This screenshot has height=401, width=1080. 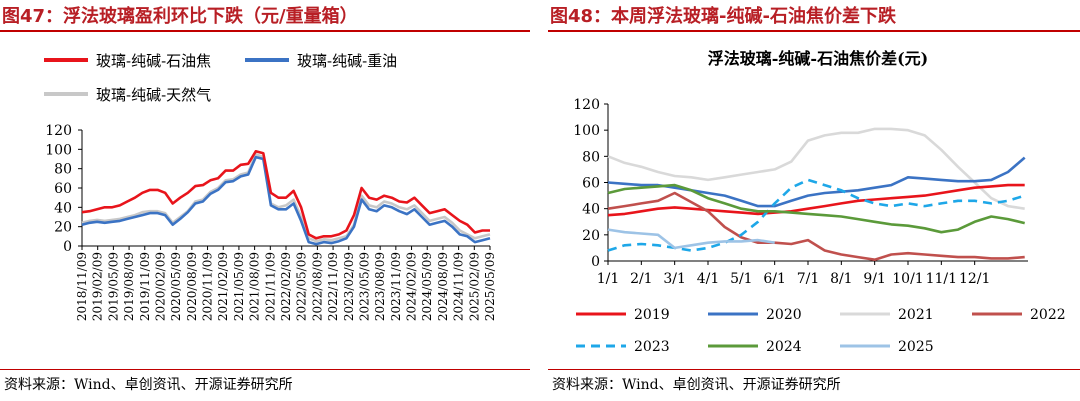 What do you see at coordinates (907, 279) in the screenshot?
I see `x-tick-label: 10/1` at bounding box center [907, 279].